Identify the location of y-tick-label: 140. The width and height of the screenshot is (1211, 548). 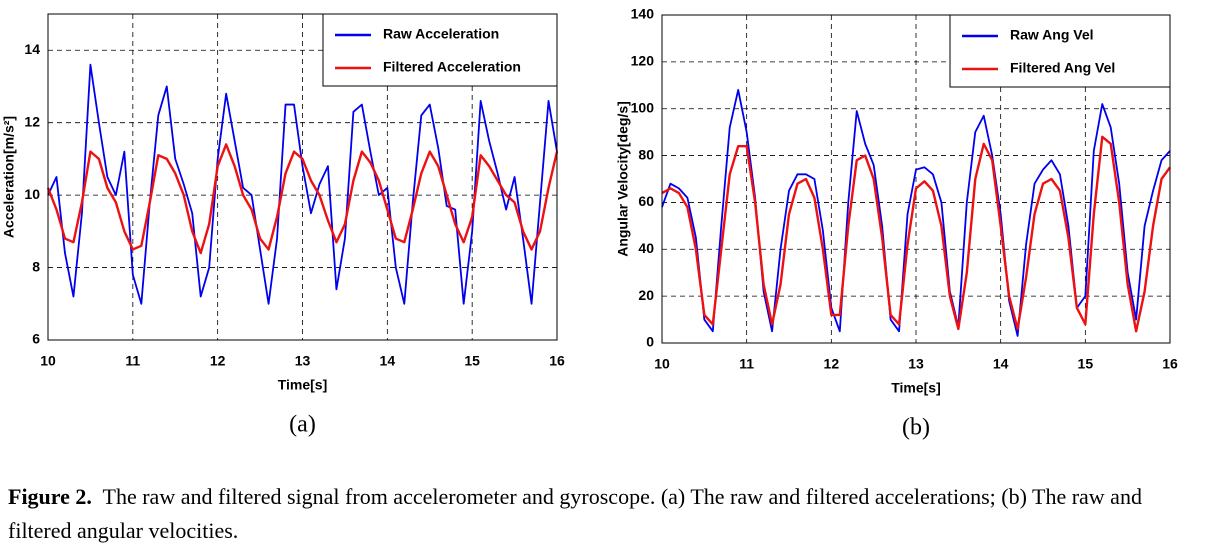
(643, 14).